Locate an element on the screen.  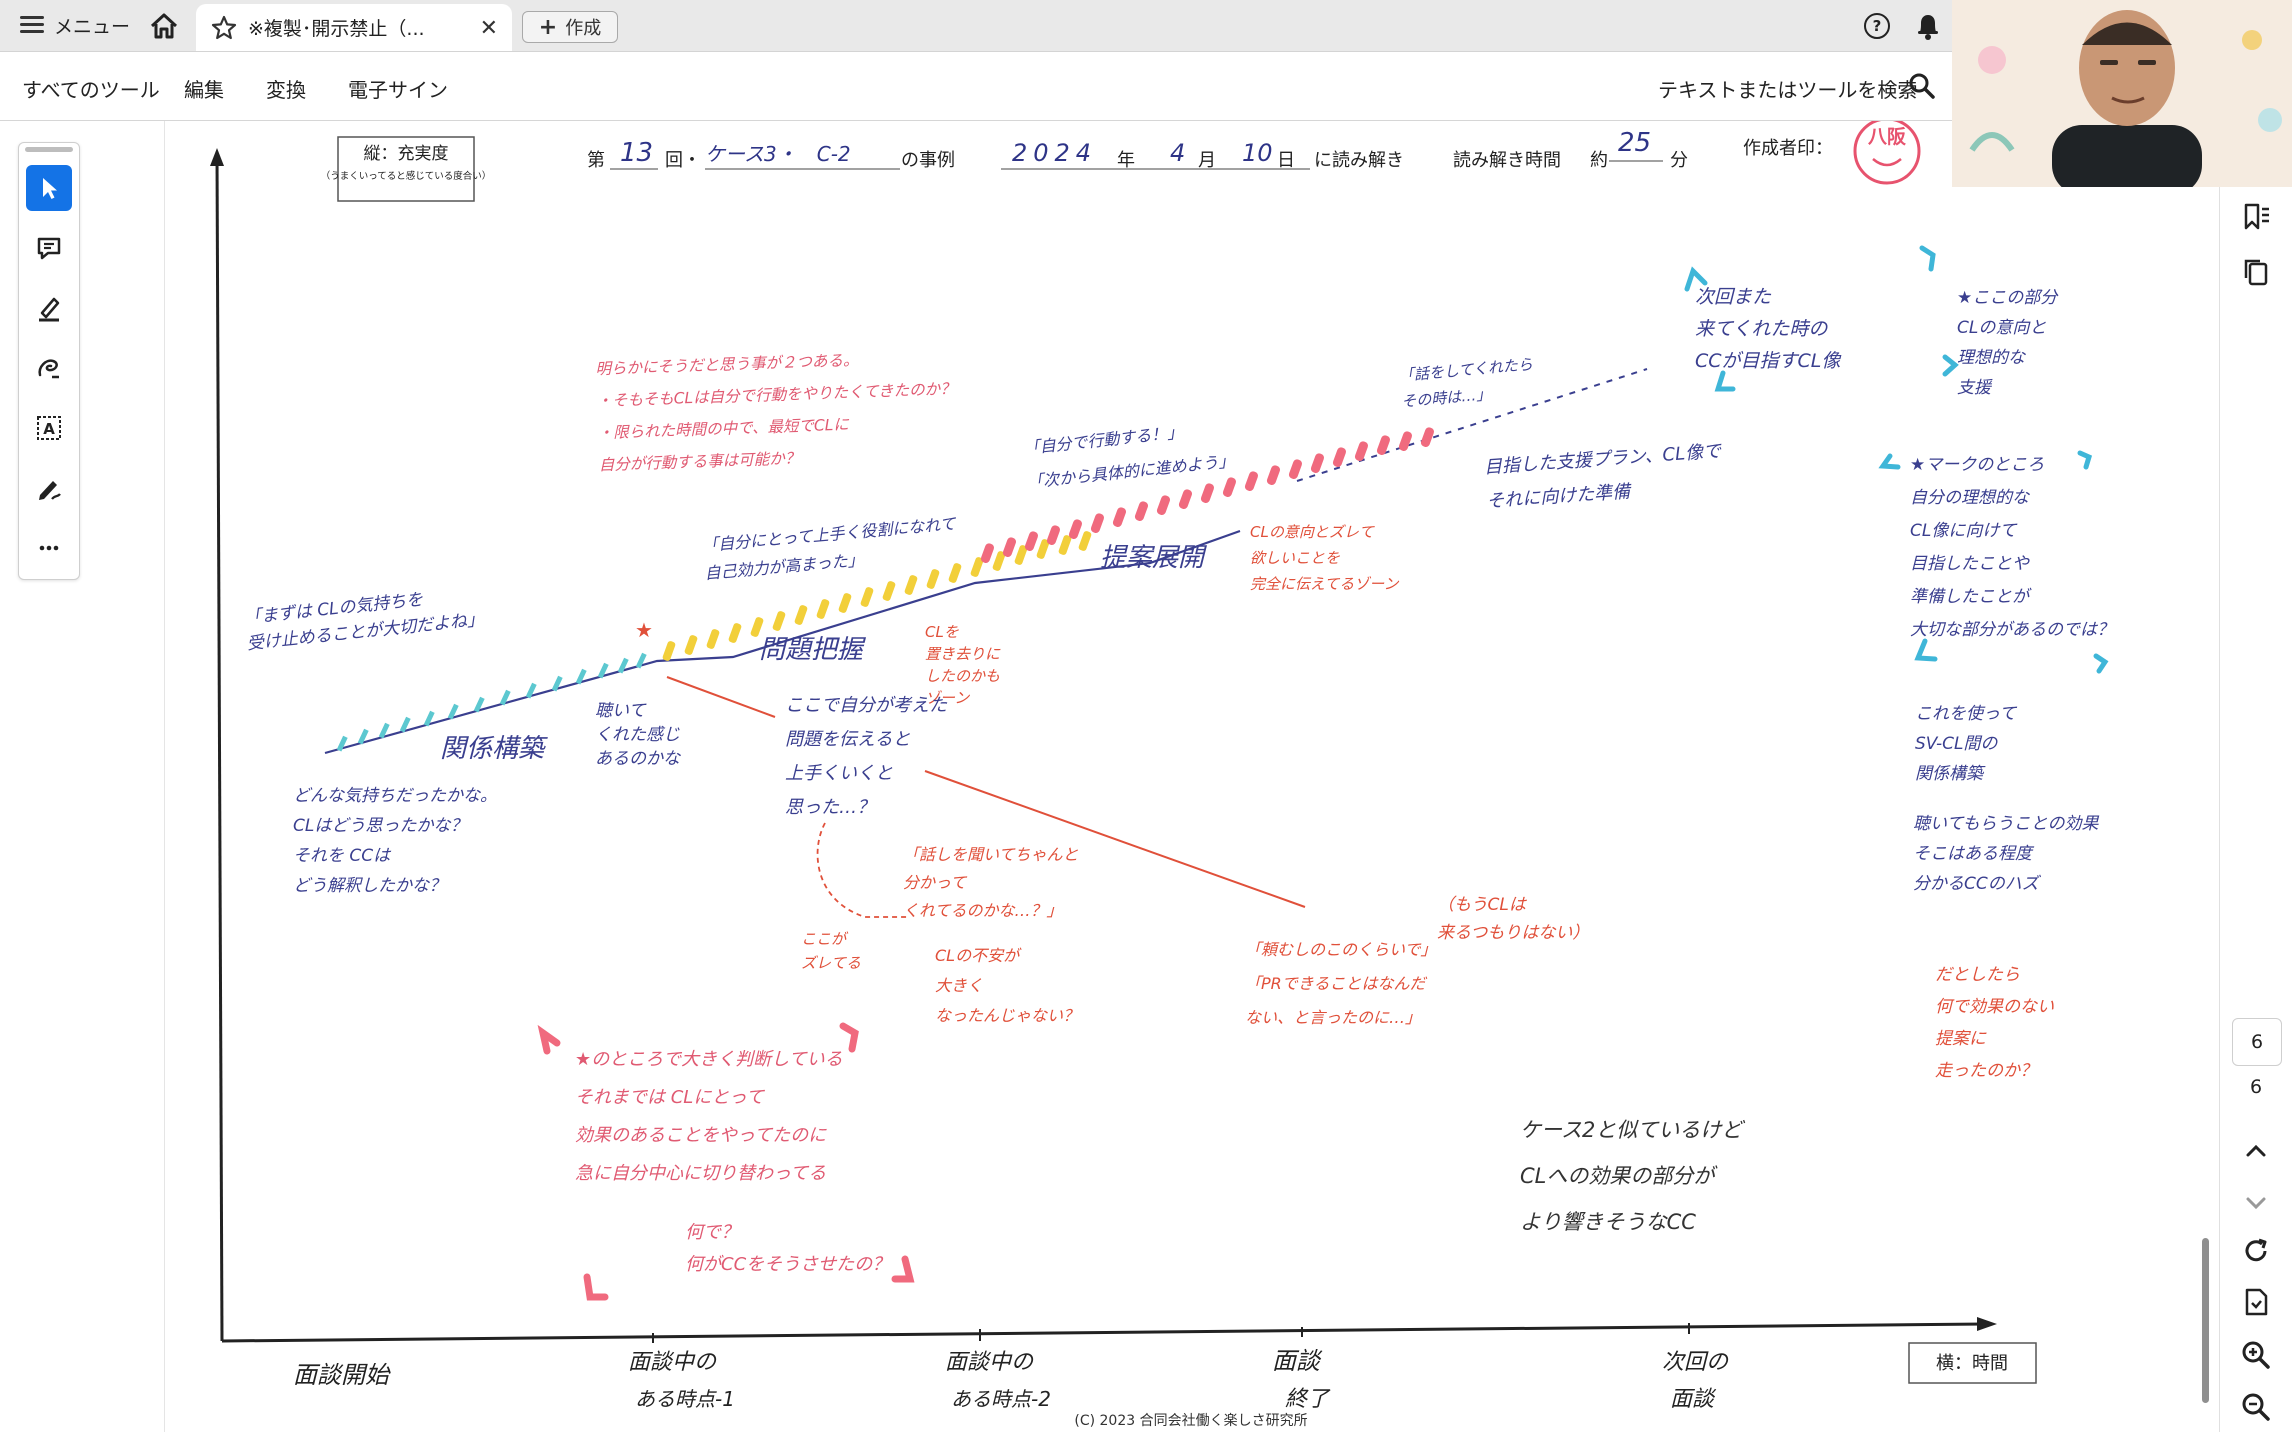
year-value: 2024 is located at coordinates (1054, 153).